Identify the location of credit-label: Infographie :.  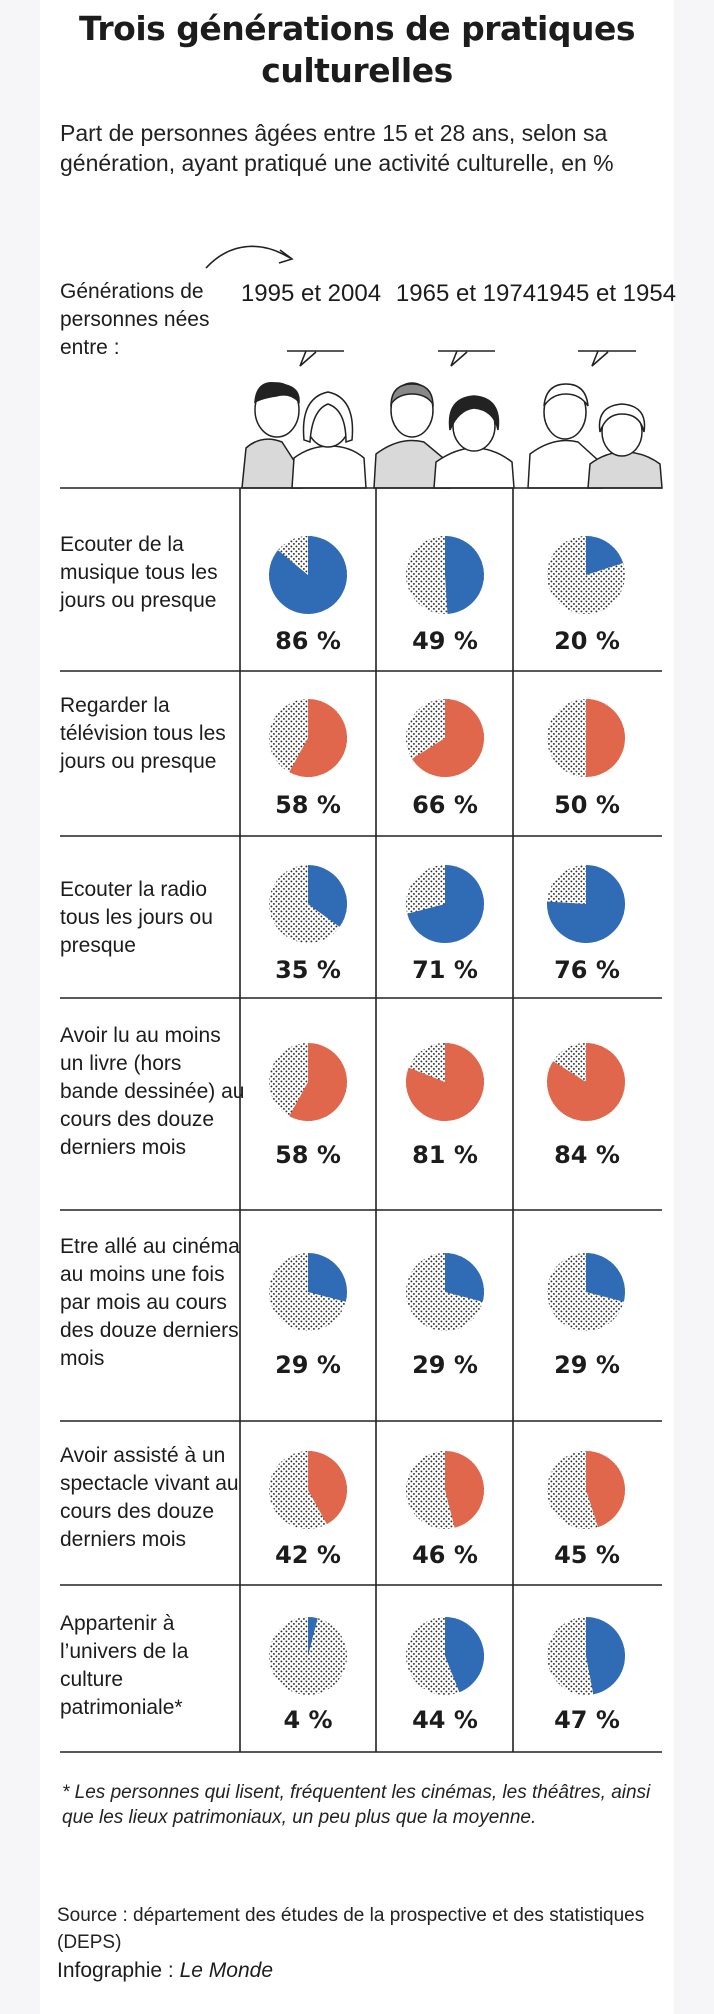
(118, 1970).